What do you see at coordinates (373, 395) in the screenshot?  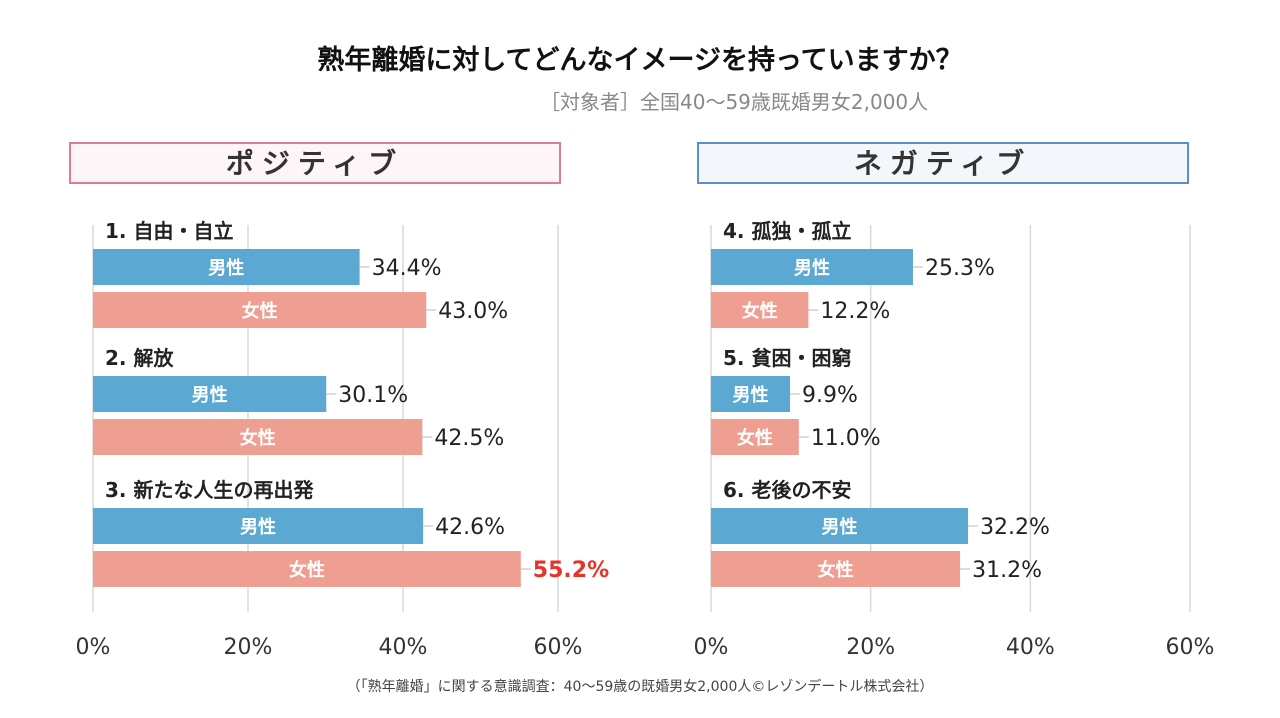 I see `data-label: 30.1%` at bounding box center [373, 395].